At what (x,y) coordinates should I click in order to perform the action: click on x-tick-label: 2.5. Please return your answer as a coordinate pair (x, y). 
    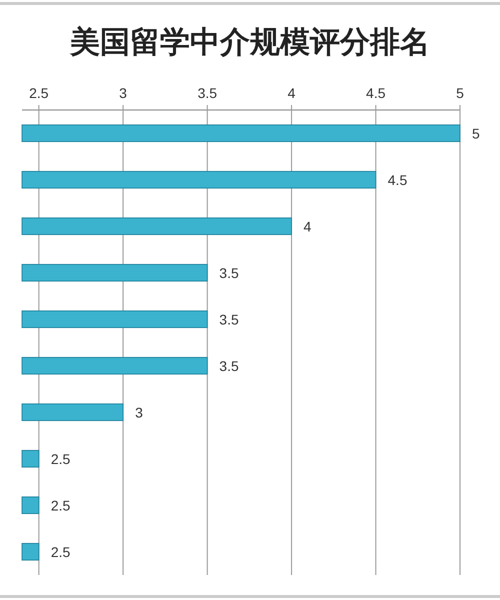
    Looking at the image, I should click on (39, 93).